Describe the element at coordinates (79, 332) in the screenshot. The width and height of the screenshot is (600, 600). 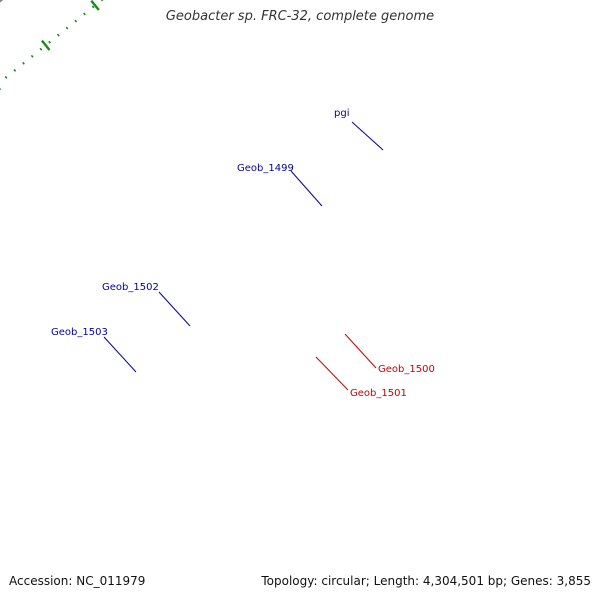
I see `gene-label: Geob_1503` at that location.